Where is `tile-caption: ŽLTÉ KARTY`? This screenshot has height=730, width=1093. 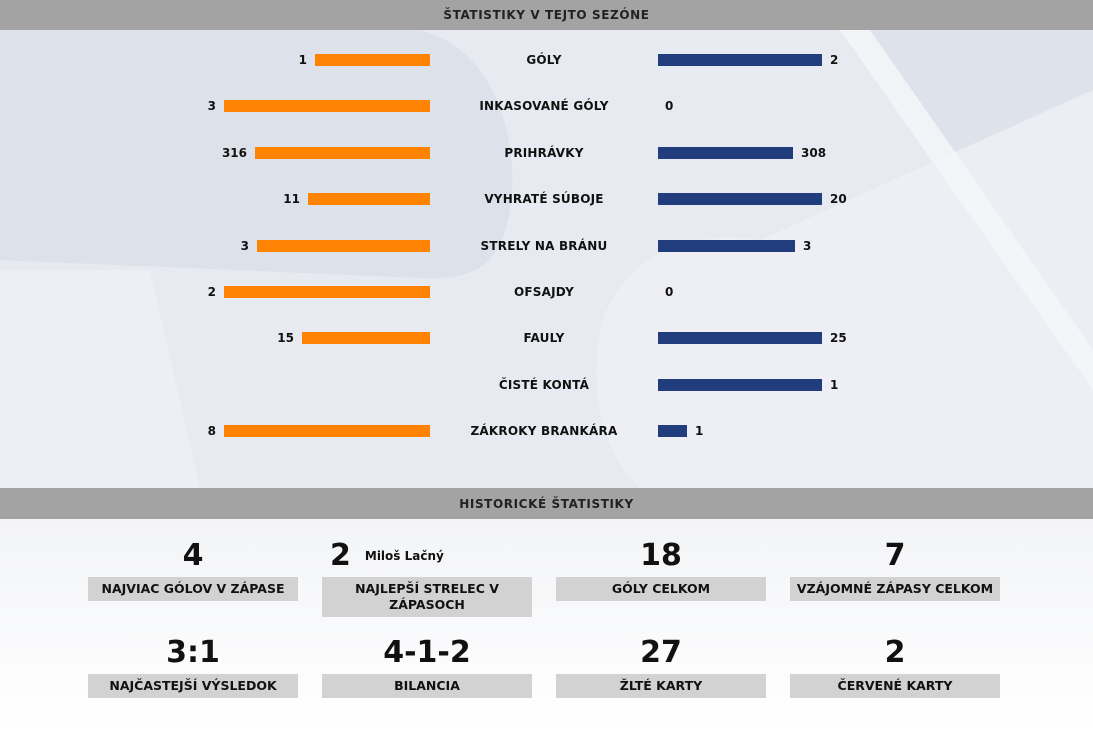 tile-caption: ŽLTÉ KARTY is located at coordinates (661, 686).